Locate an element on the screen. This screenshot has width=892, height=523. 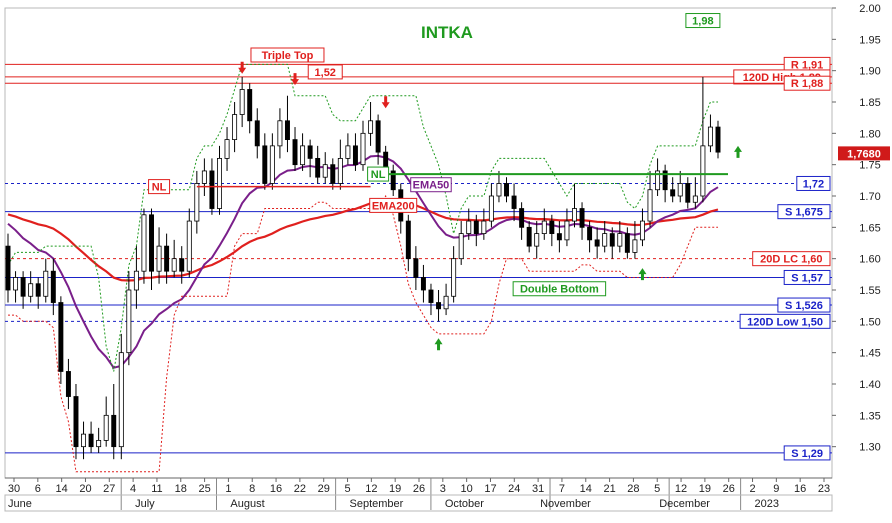
last-price-label: 1,7680 is located at coordinates (864, 154).